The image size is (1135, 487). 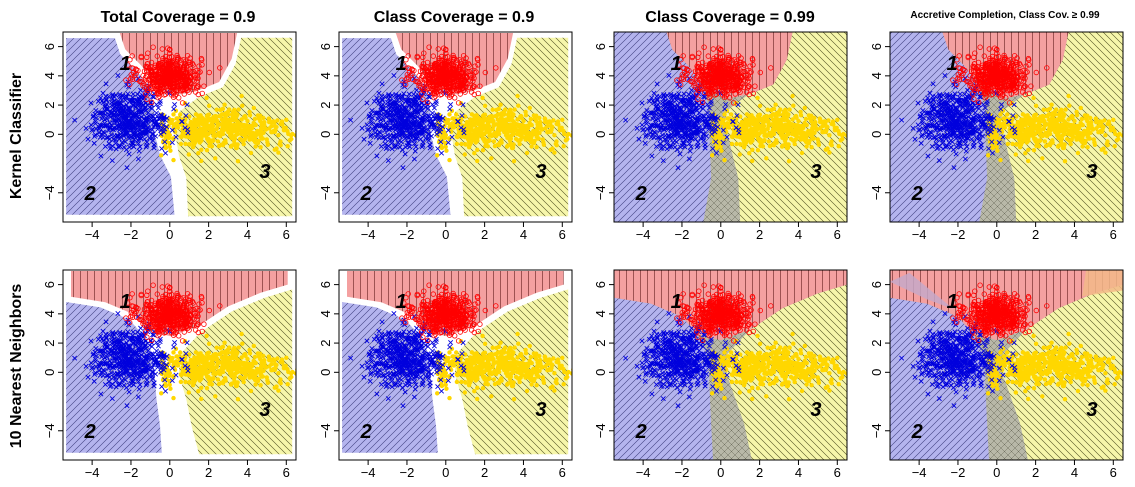 I want to click on column-title-4: Accretive Completion, Class Cov. ≥ 0.99, so click(x=1005, y=15).